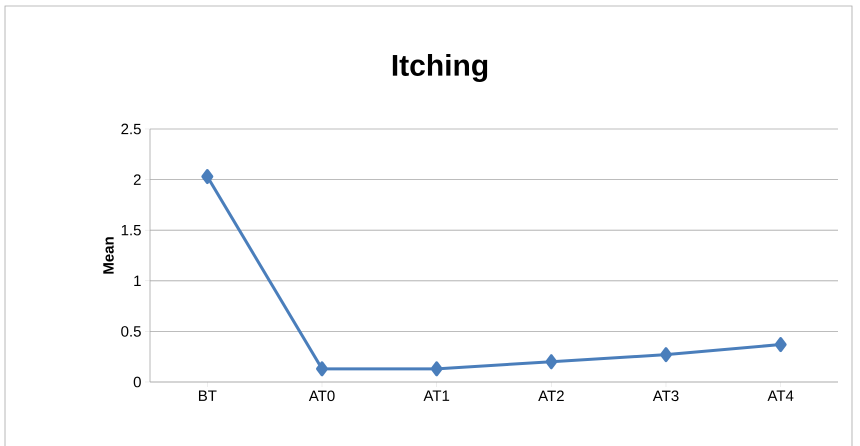 This screenshot has width=860, height=446. I want to click on y-tick-label: 2.5, so click(131, 129).